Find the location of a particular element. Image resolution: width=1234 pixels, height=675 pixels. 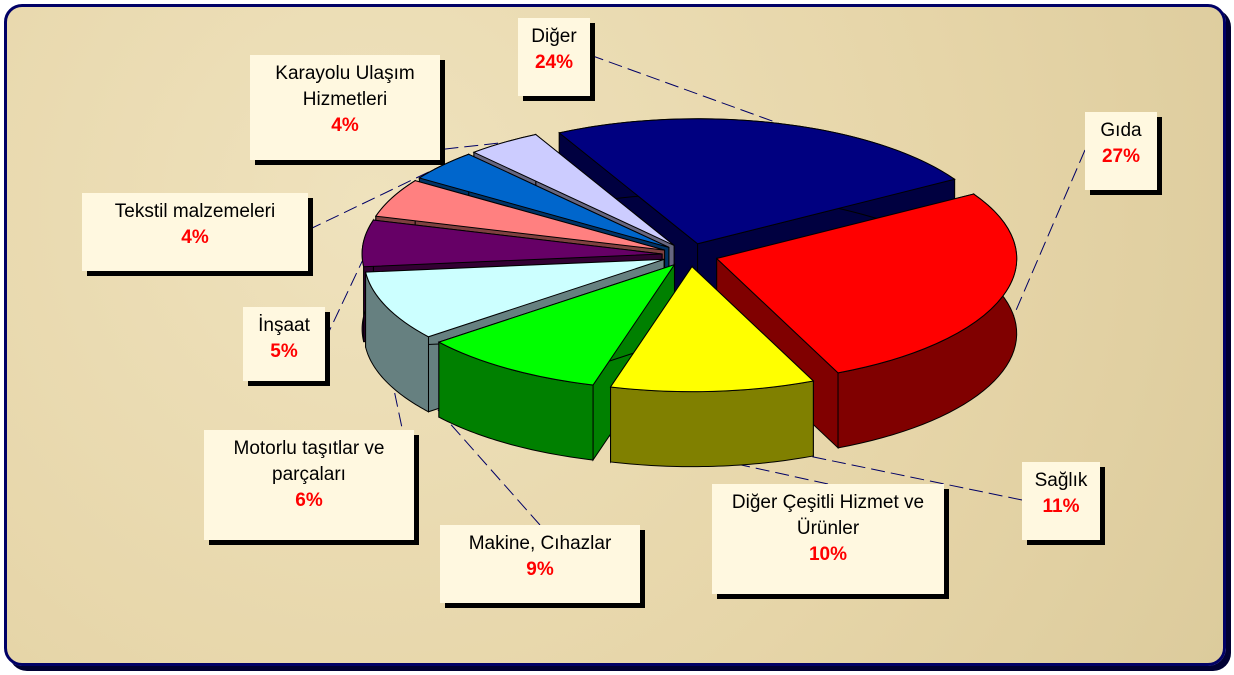

value-label: 9% is located at coordinates (540, 569).